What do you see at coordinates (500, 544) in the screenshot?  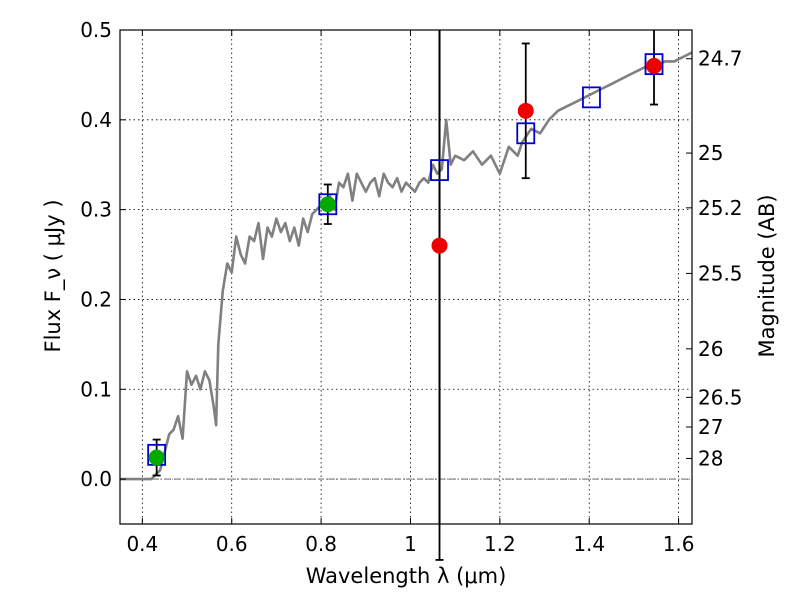 I see `x-tick-label: 1.2` at bounding box center [500, 544].